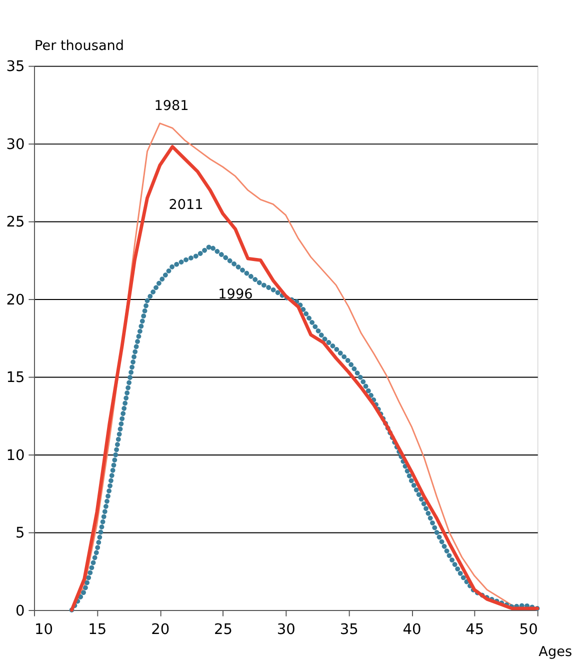 The height and width of the screenshot is (672, 584). Describe the element at coordinates (171, 106) in the screenshot. I see `series-label: 1981` at that location.